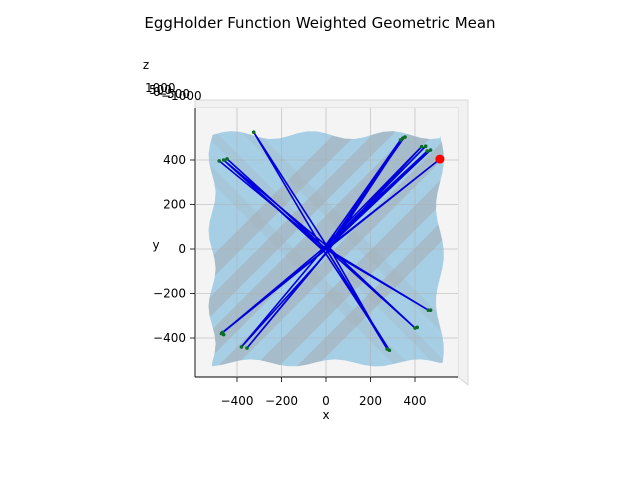  What do you see at coordinates (415, 401) in the screenshot?
I see `x-tick-label: 400` at bounding box center [415, 401].